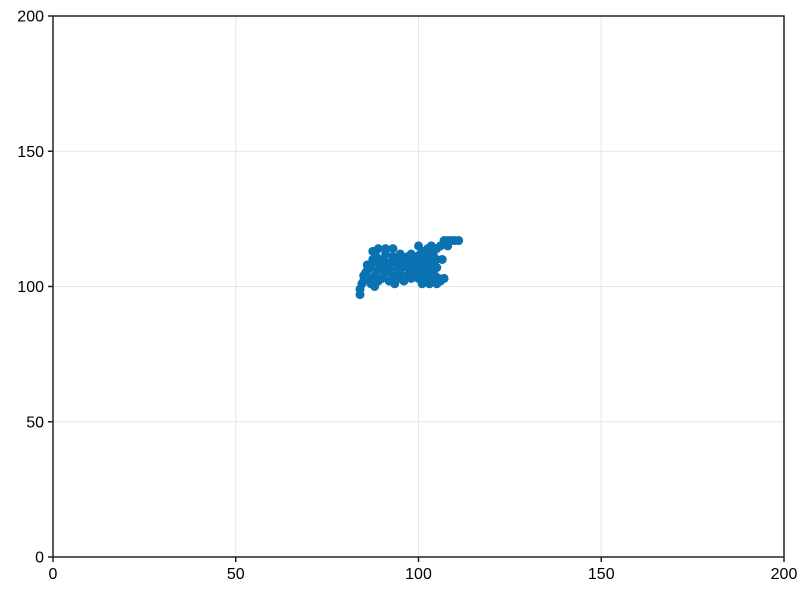  I want to click on y-tick-label: 200, so click(30, 17).